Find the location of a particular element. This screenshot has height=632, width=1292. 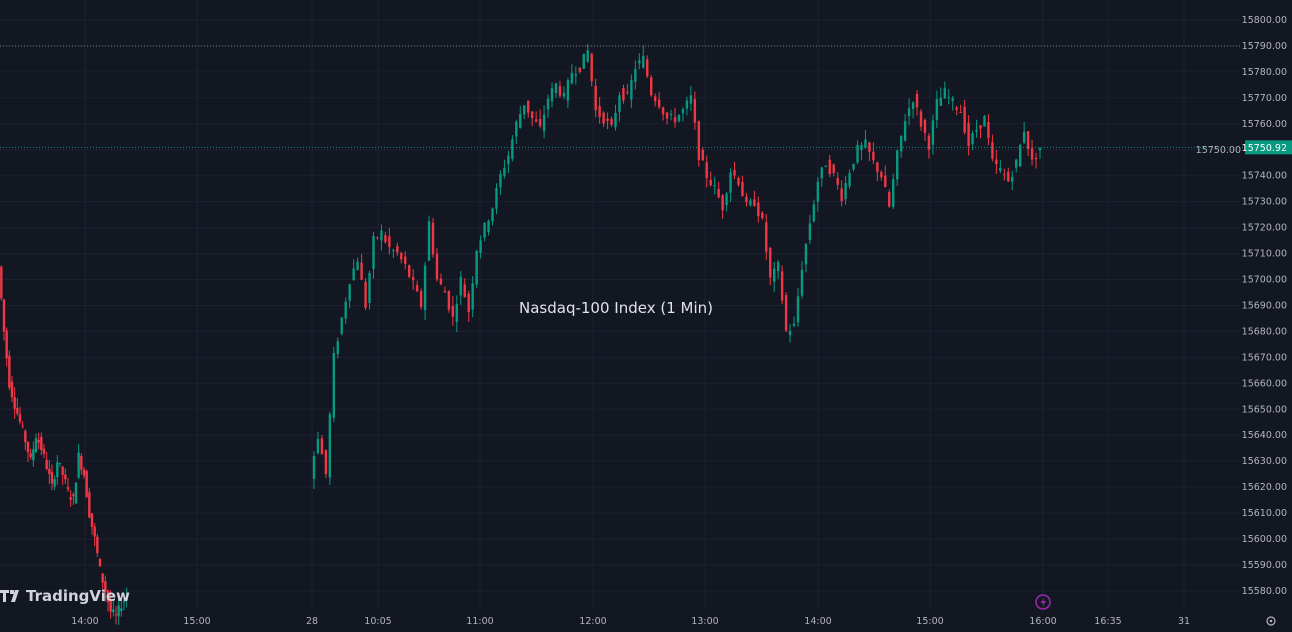

last-price-label: 15750.92 is located at coordinates (1264, 148).